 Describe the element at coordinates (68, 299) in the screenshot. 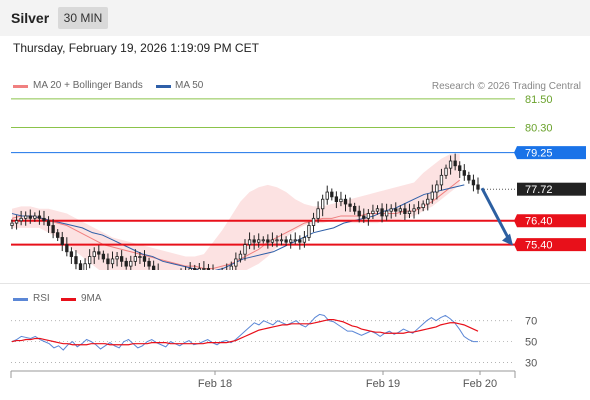

I see `ma9-legend-swatch` at that location.